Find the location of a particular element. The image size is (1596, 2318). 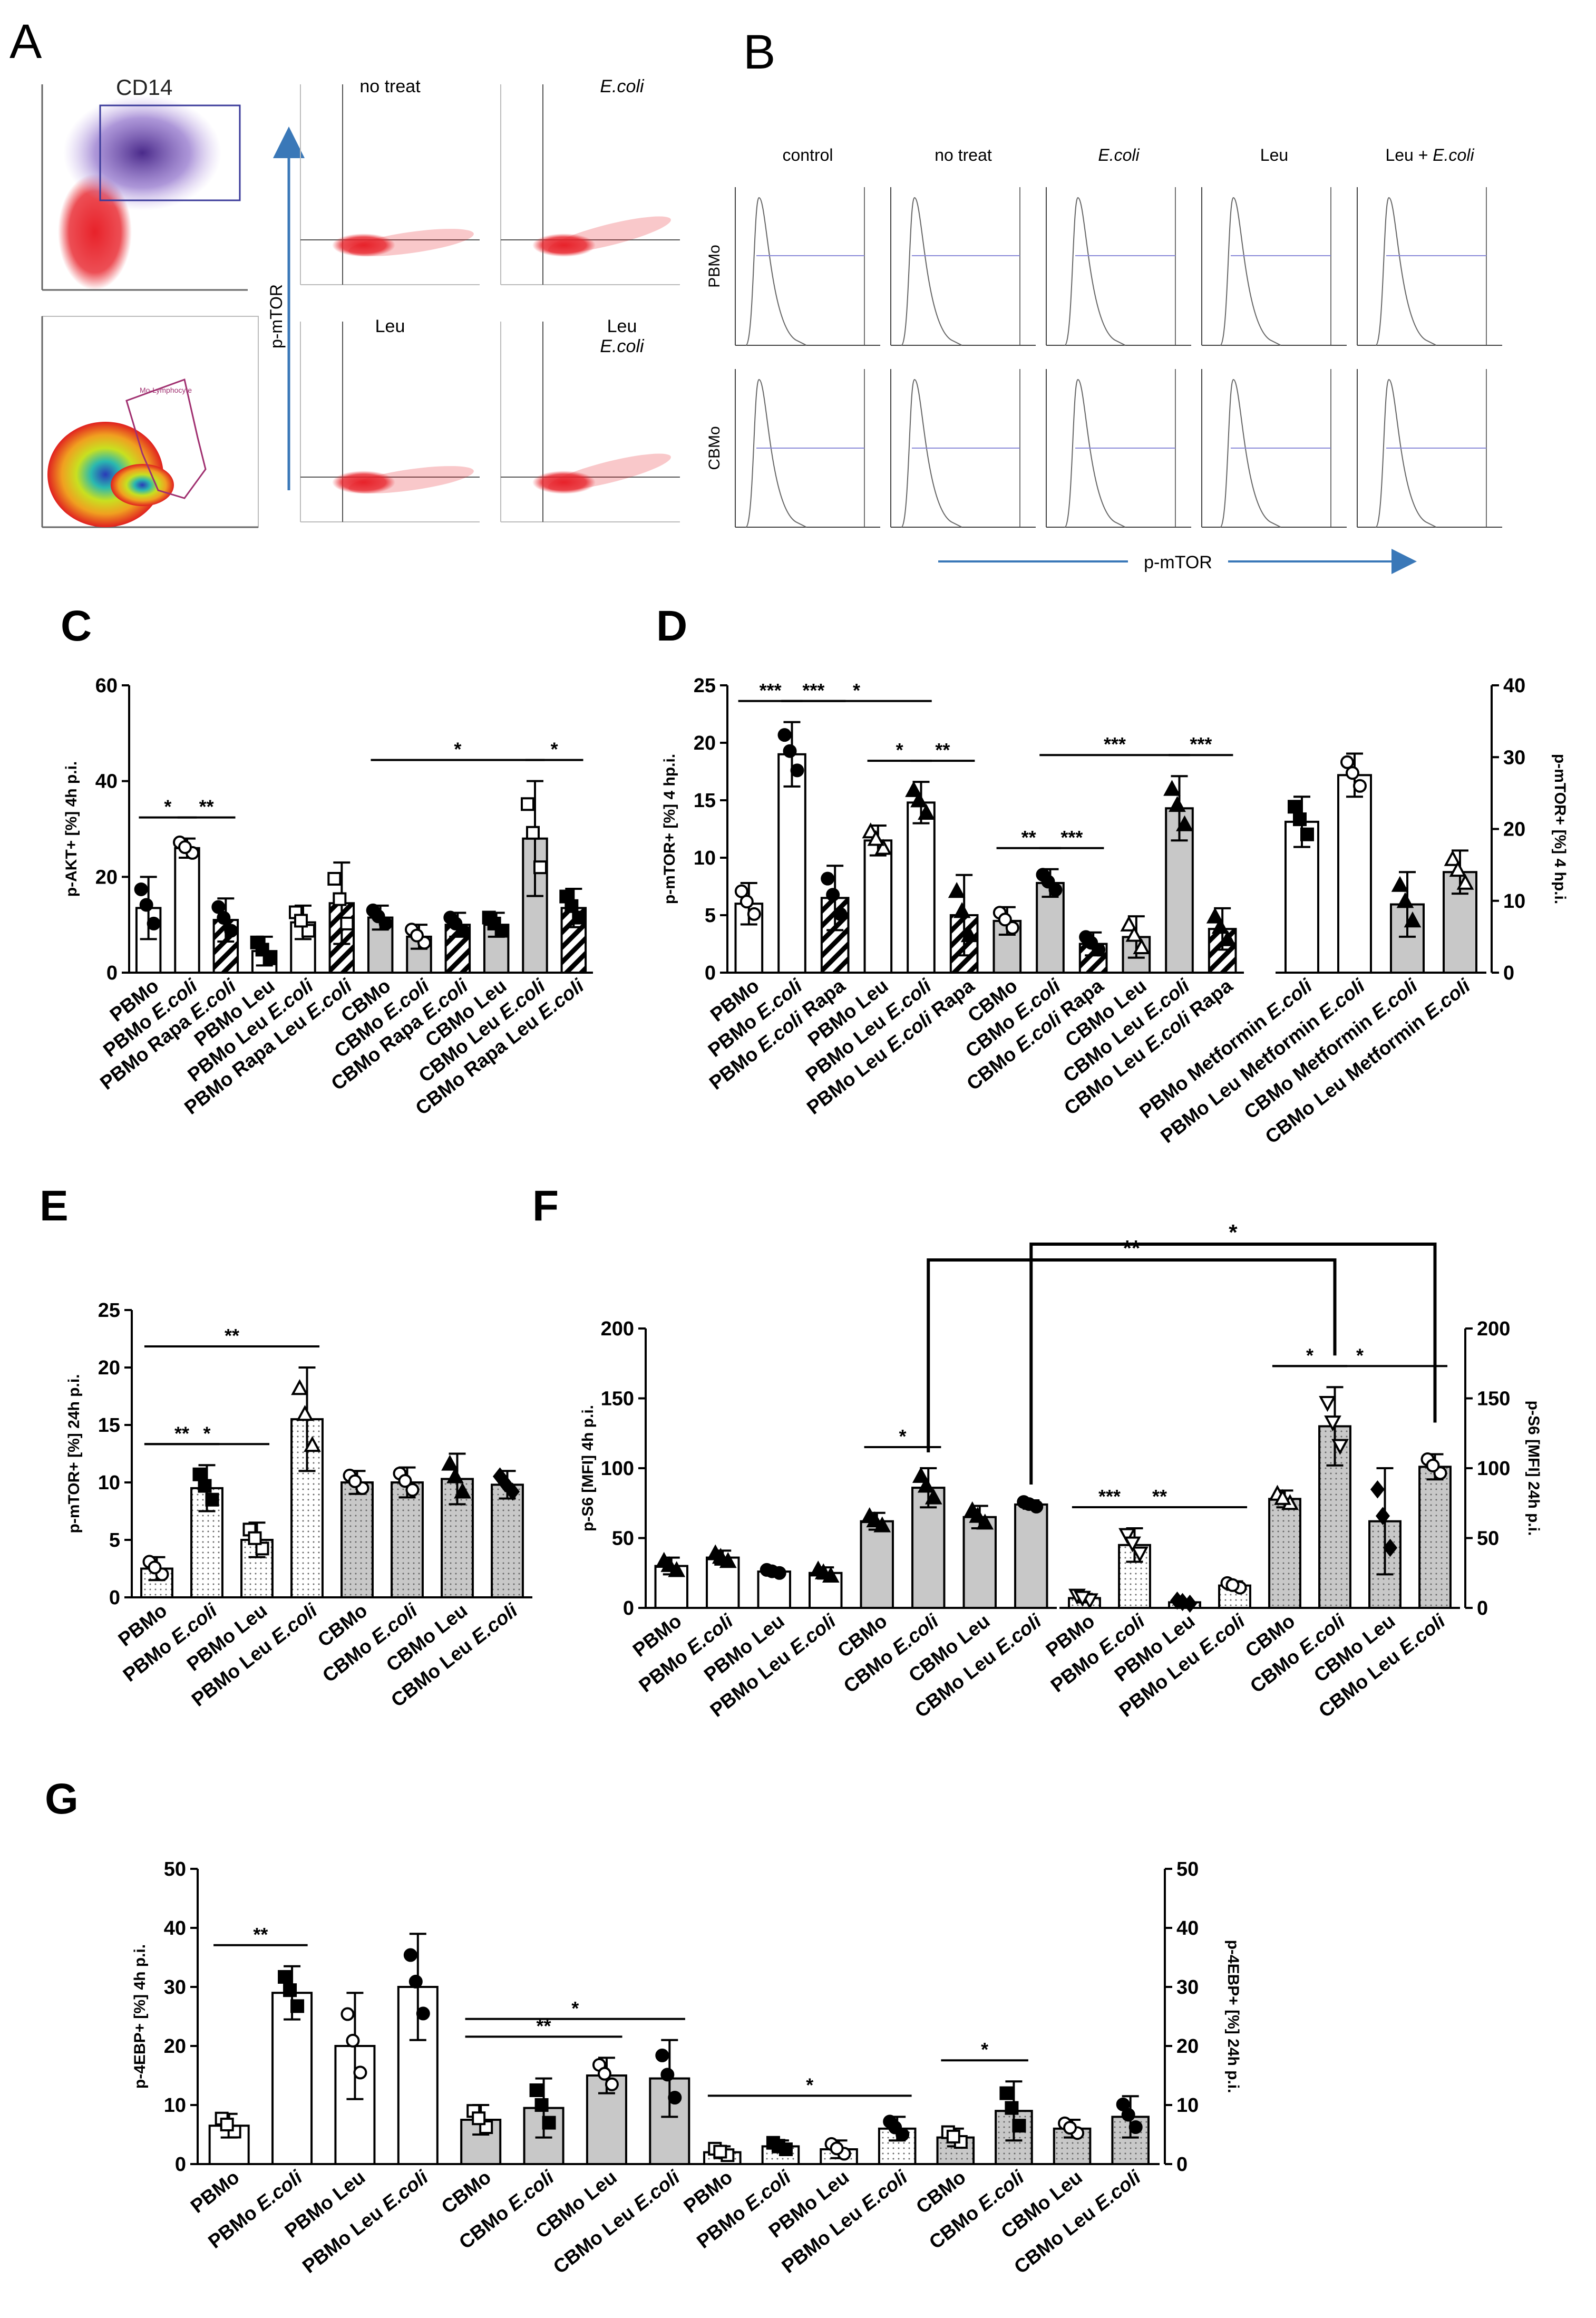

significance-label: ** is located at coordinates (260, 1935).